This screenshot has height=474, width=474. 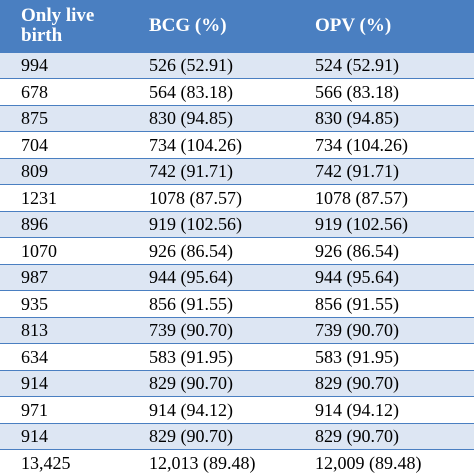 What do you see at coordinates (211, 461) in the screenshot?
I see `table-cell: 12,013 (89.48)` at bounding box center [211, 461].